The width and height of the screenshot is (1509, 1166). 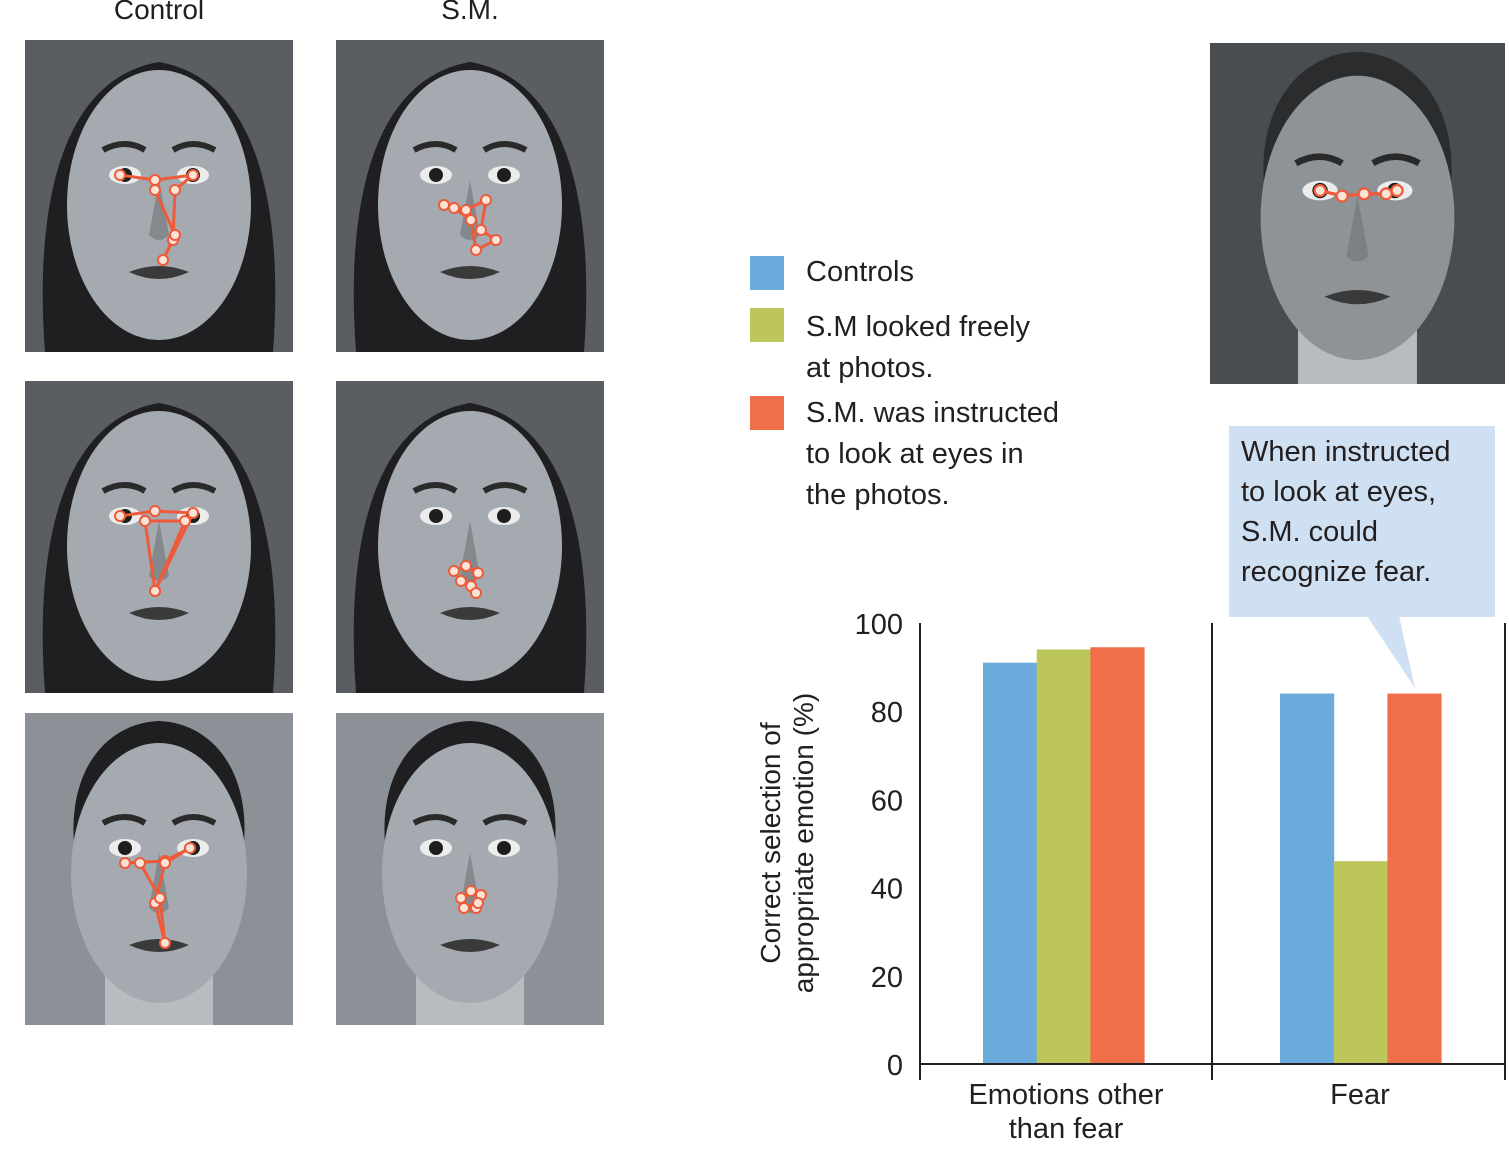 What do you see at coordinates (1339, 492) in the screenshot?
I see `callout-line: to look at eyes,` at bounding box center [1339, 492].